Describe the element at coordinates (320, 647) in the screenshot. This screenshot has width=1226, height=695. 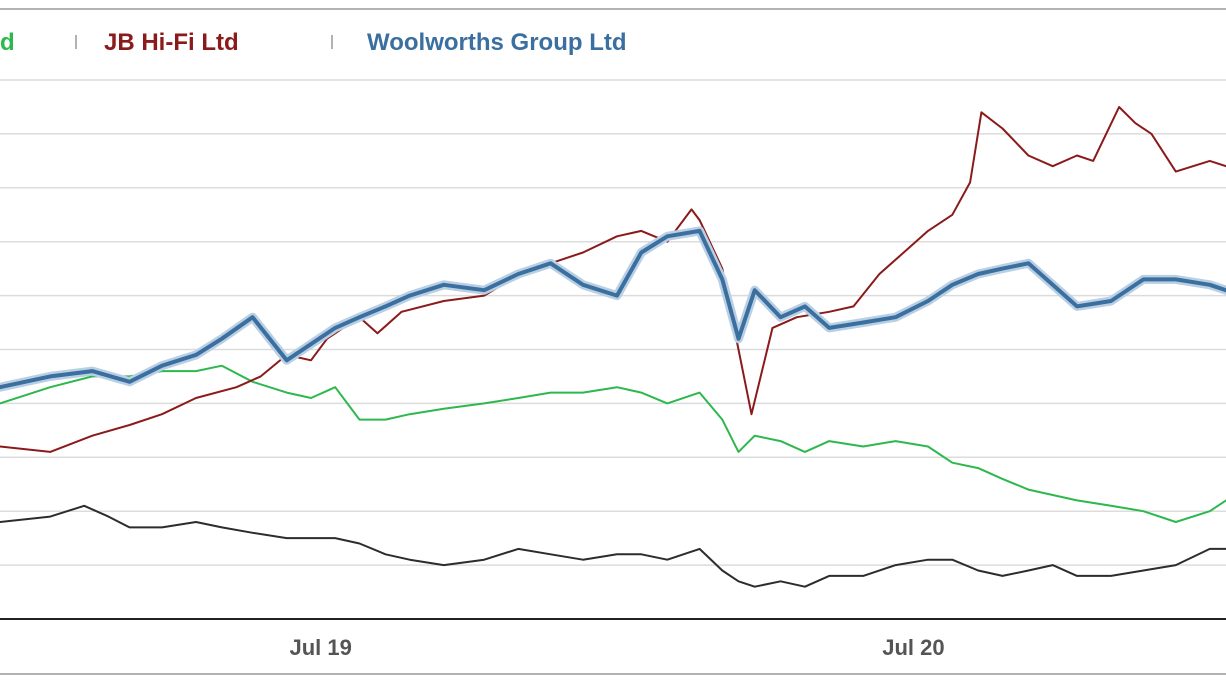
I see `x-tick-label: Jul 19` at that location.